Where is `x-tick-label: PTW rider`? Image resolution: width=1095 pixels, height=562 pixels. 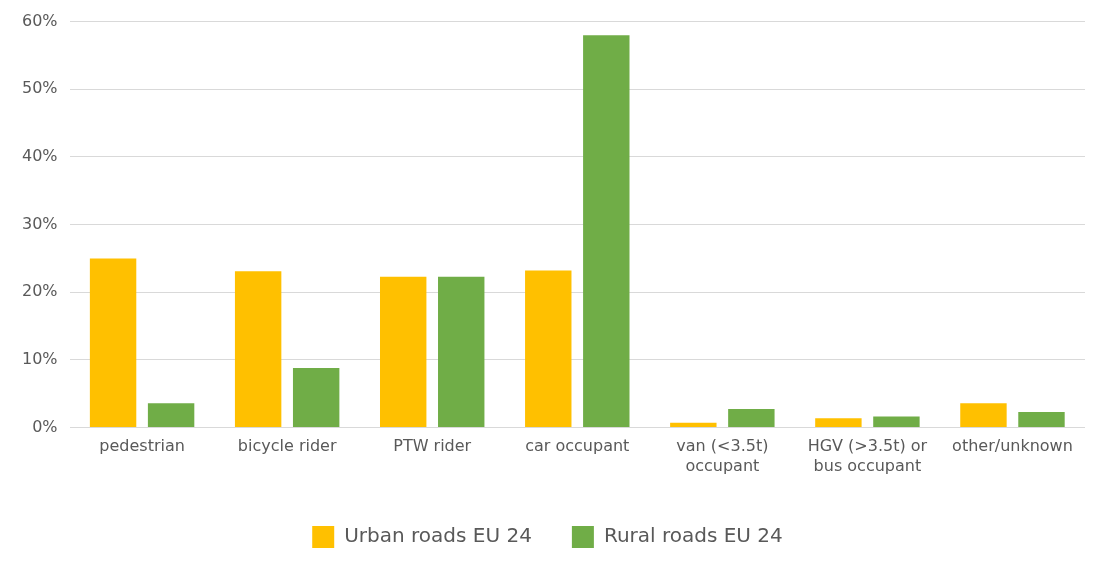
x-tick-label: PTW rider is located at coordinates (432, 446).